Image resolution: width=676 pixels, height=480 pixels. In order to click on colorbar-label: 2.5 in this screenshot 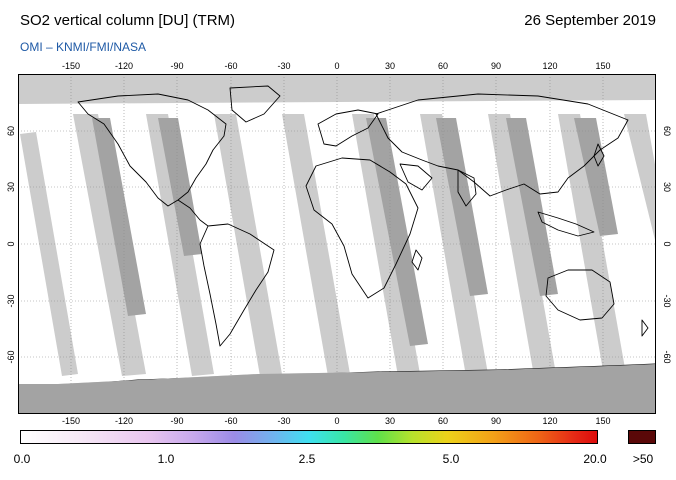, I will do `click(307, 459)`.